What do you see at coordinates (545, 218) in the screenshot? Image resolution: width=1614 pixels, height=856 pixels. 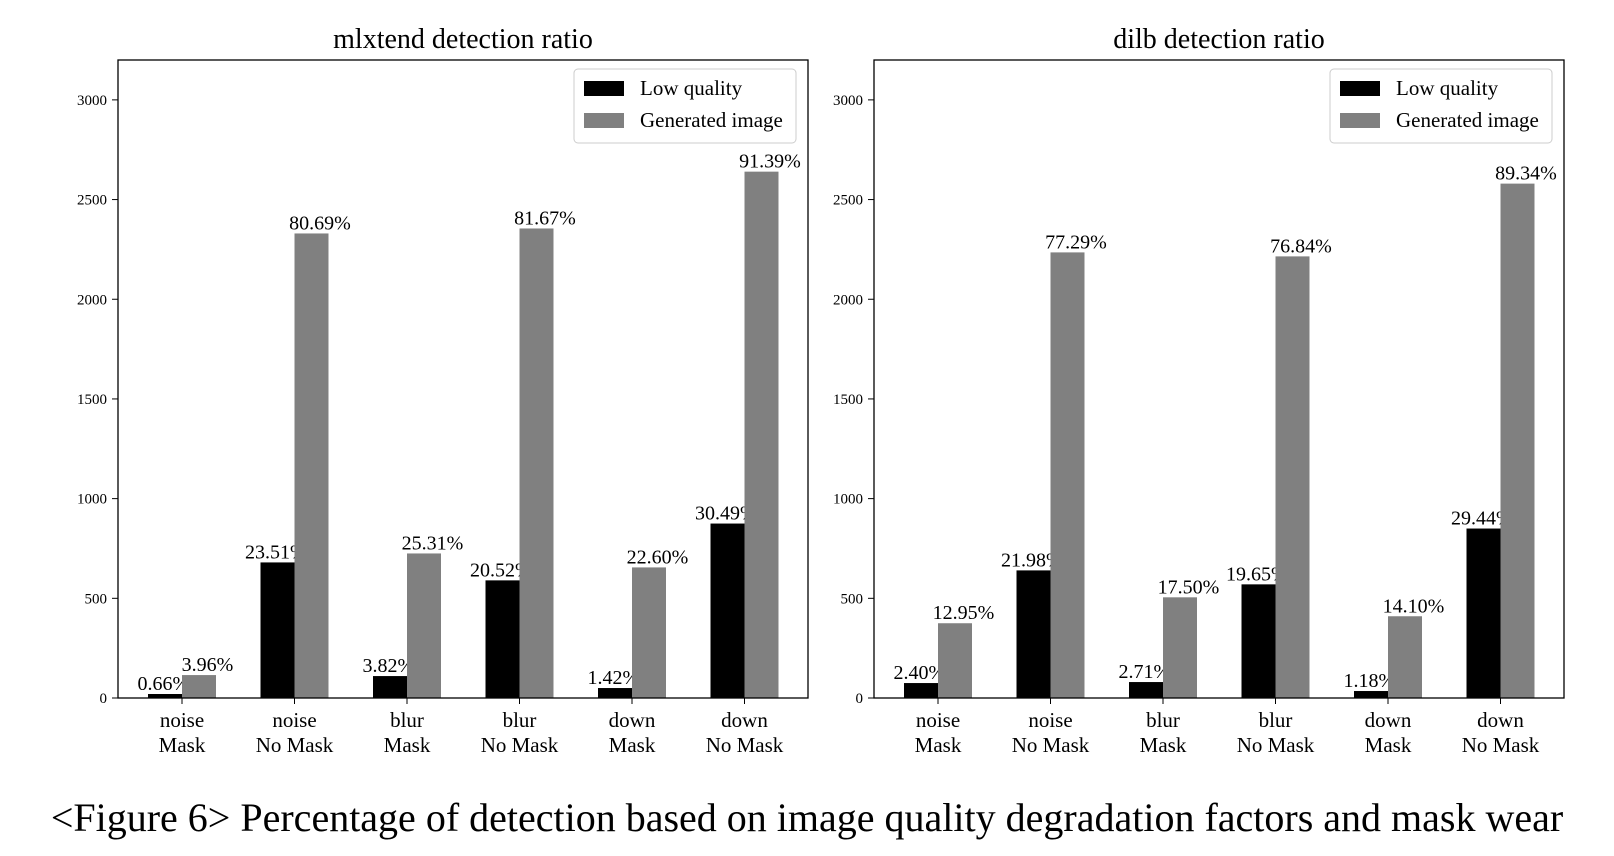 I see `data-label: 81.67%` at bounding box center [545, 218].